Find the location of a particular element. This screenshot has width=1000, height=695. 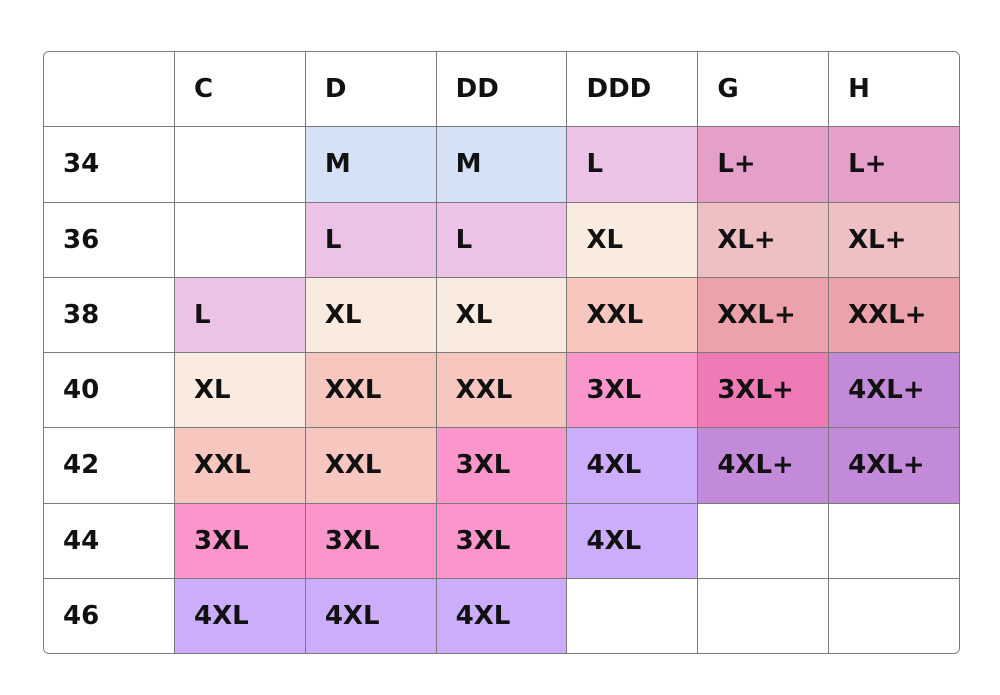

table-row: 40 XL XXL XXL 3XL 3XL+ 4XL+ is located at coordinates (501, 390).